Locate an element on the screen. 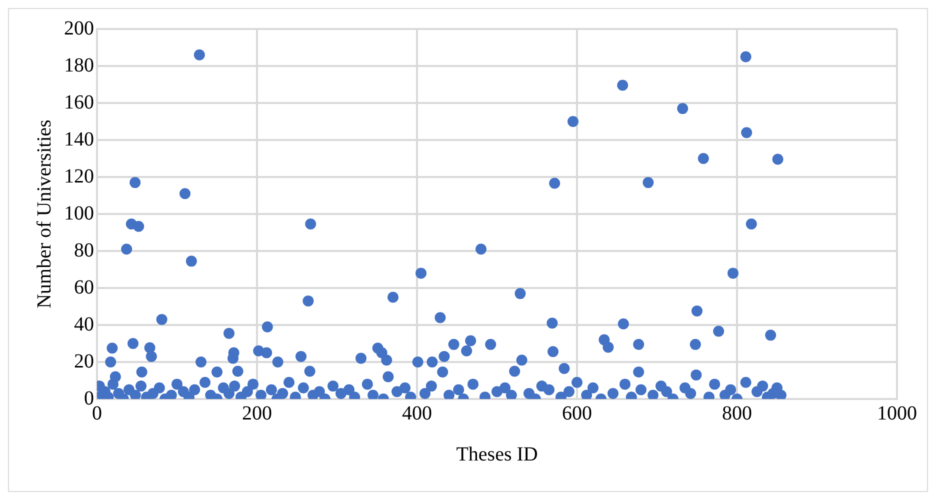 The image size is (936, 500). y-tick-label: 160 is located at coordinates (79, 102).